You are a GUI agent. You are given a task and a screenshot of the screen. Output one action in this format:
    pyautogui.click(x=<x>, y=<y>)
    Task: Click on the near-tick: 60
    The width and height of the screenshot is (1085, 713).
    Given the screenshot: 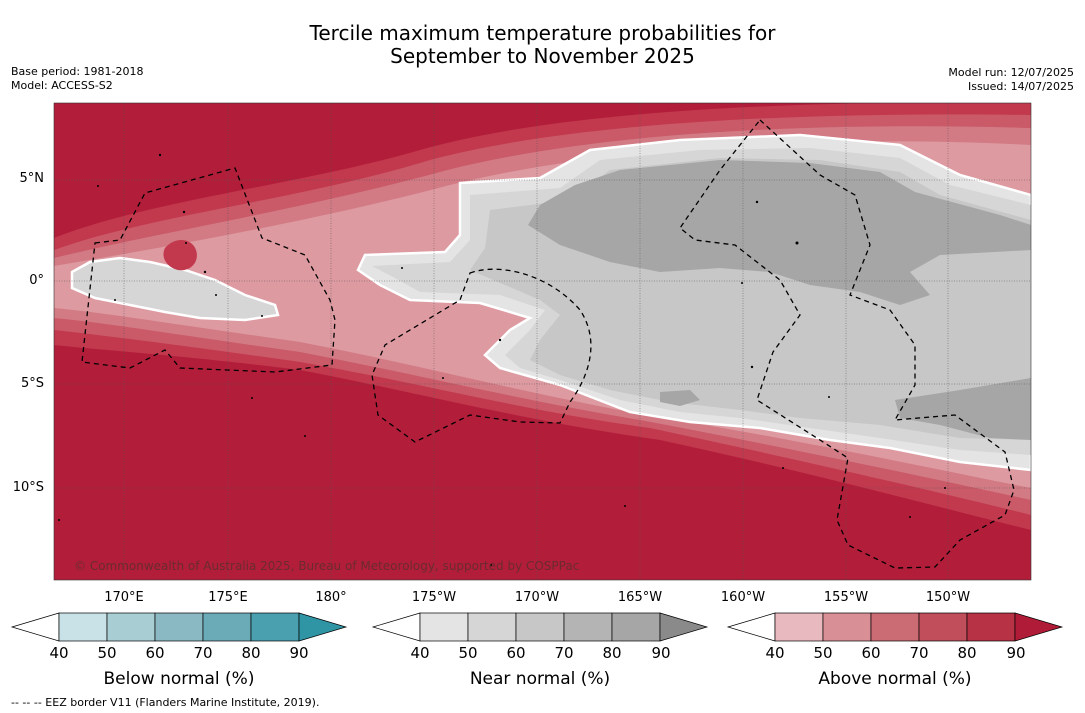 What is the action you would take?
    pyautogui.click(x=516, y=653)
    